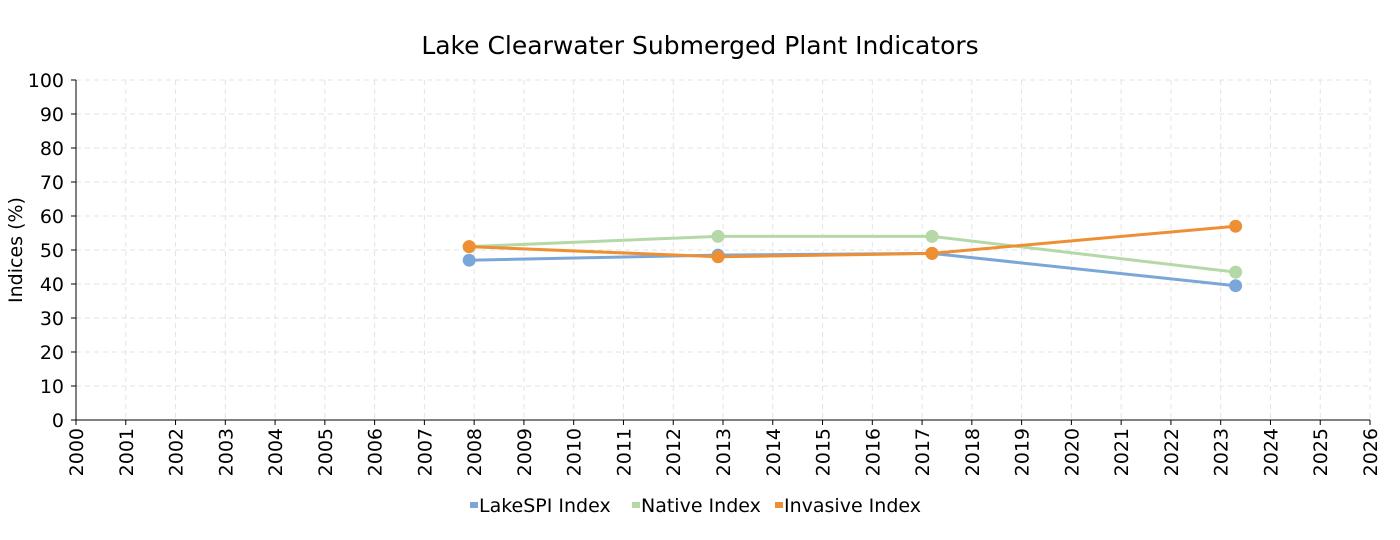 This screenshot has width=1400, height=540. Describe the element at coordinates (425, 452) in the screenshot. I see `x-tick-label: 2007` at that location.